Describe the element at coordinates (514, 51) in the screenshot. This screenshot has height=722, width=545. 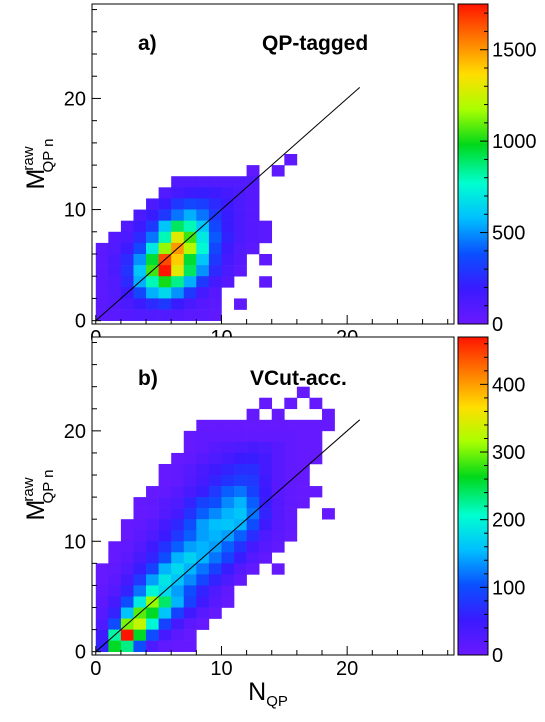
I see `colorbar-tick-label: 1500` at that location.